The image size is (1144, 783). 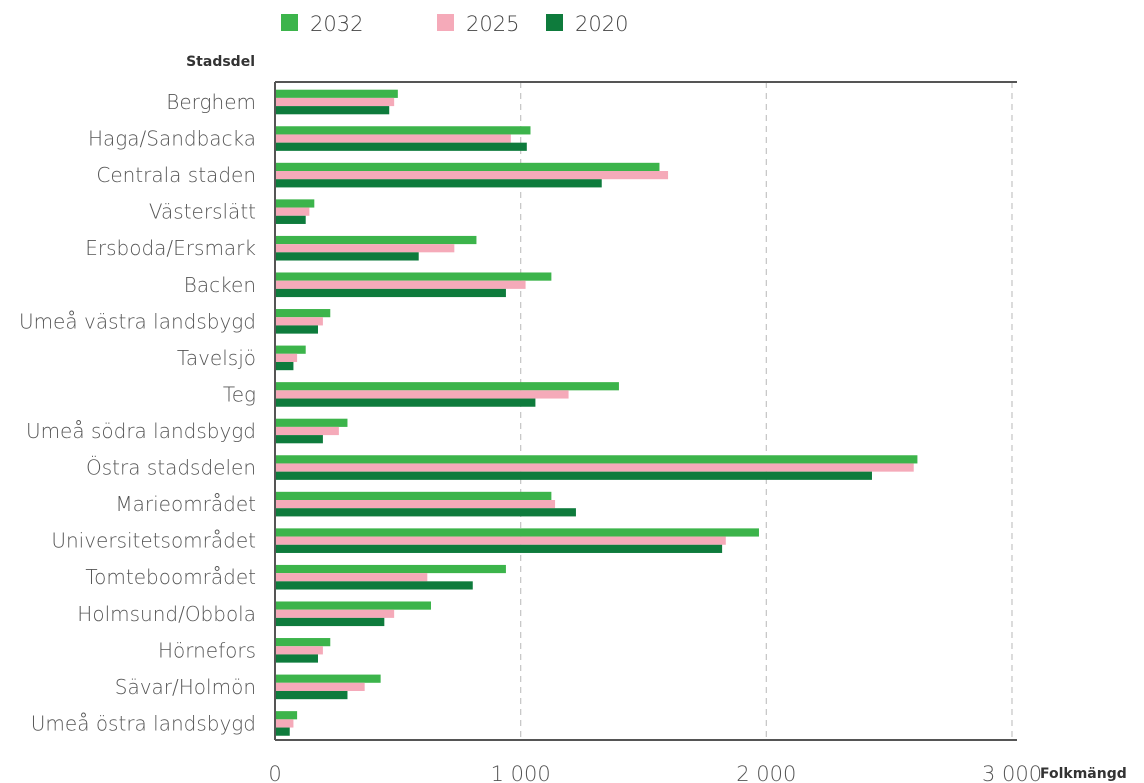 I want to click on bar-2020-ostra-stadsdelen, so click(x=573, y=475).